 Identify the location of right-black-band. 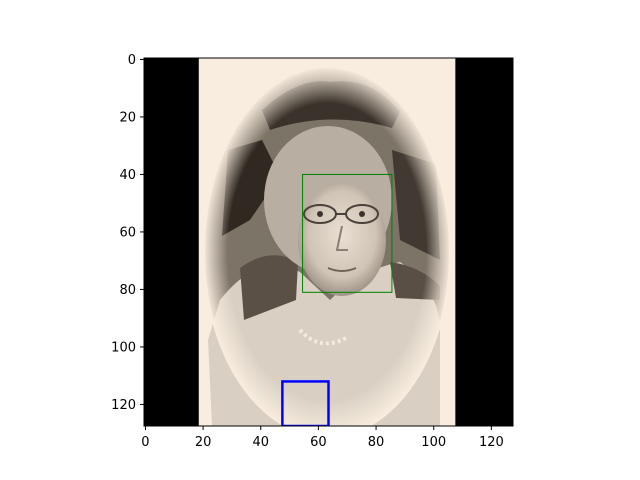
(484, 242).